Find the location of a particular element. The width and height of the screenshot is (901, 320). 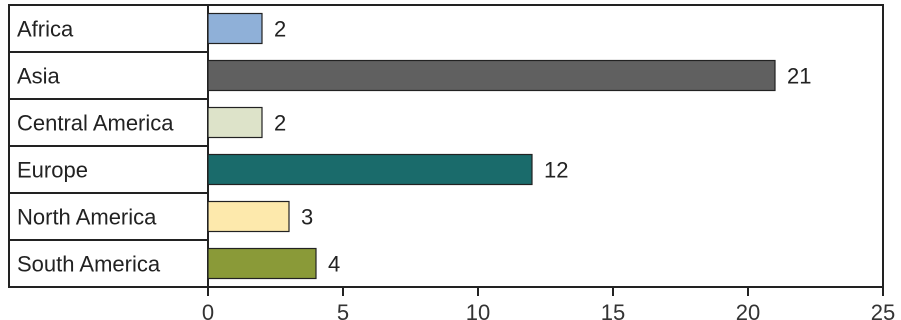

x-tick-label: 15 is located at coordinates (613, 310).